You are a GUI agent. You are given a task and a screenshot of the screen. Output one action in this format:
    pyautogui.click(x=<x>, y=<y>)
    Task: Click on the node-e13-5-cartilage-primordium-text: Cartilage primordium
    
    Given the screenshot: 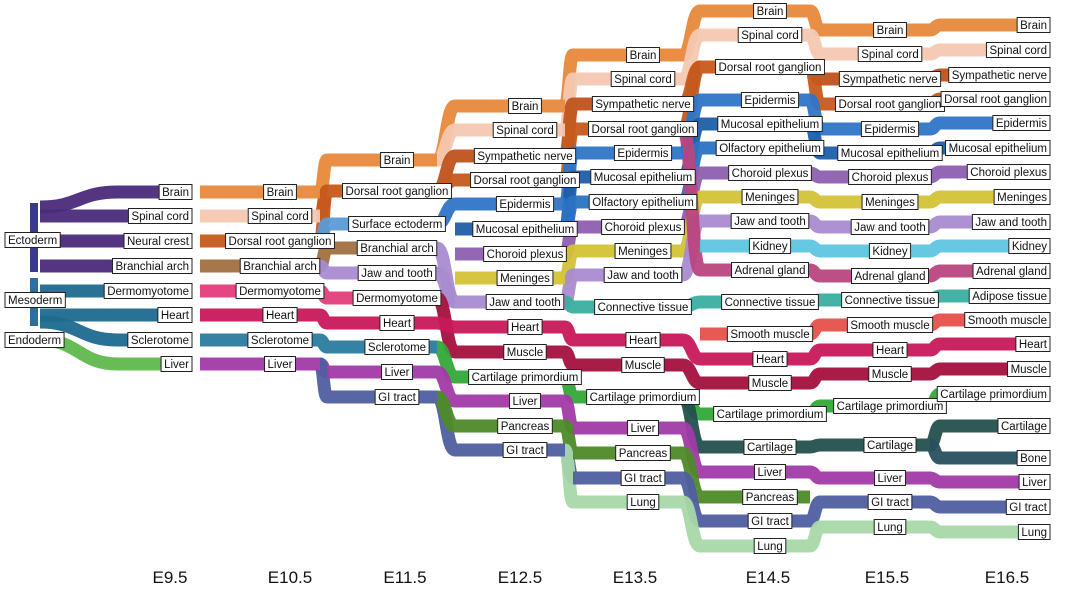 What is the action you would take?
    pyautogui.click(x=643, y=398)
    